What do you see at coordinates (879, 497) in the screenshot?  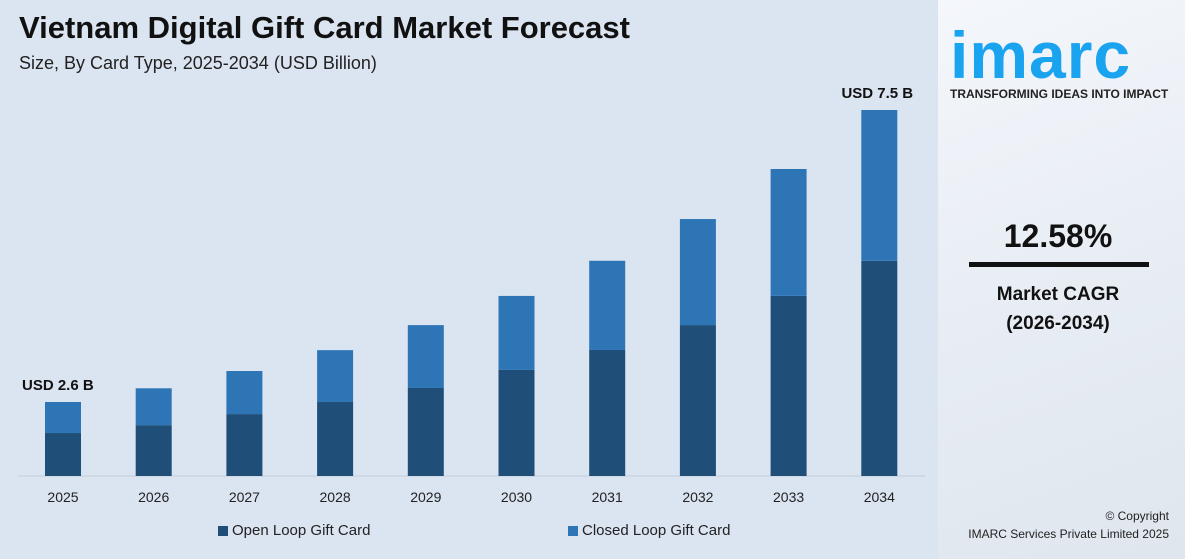 I see `x-tick-label: 2034` at bounding box center [879, 497].